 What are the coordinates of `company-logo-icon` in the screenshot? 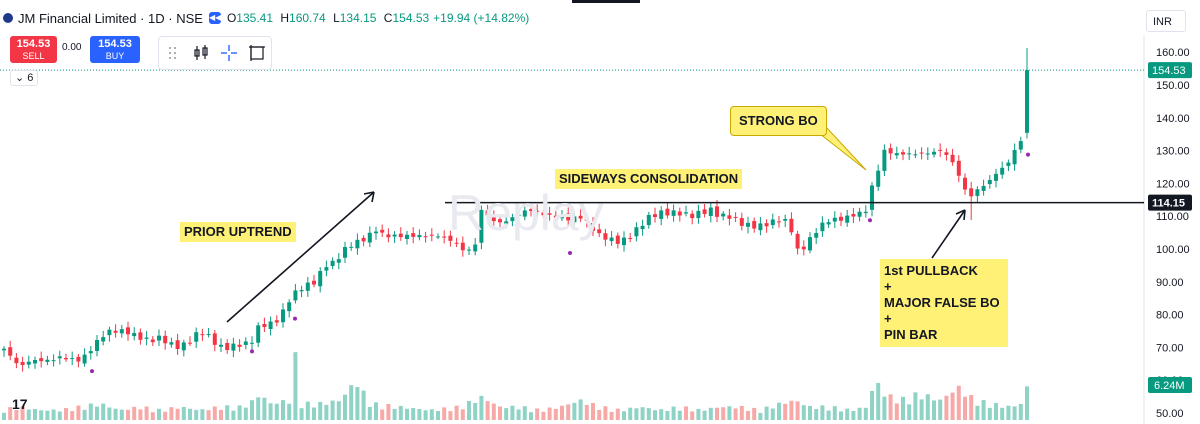 It's located at (8, 18).